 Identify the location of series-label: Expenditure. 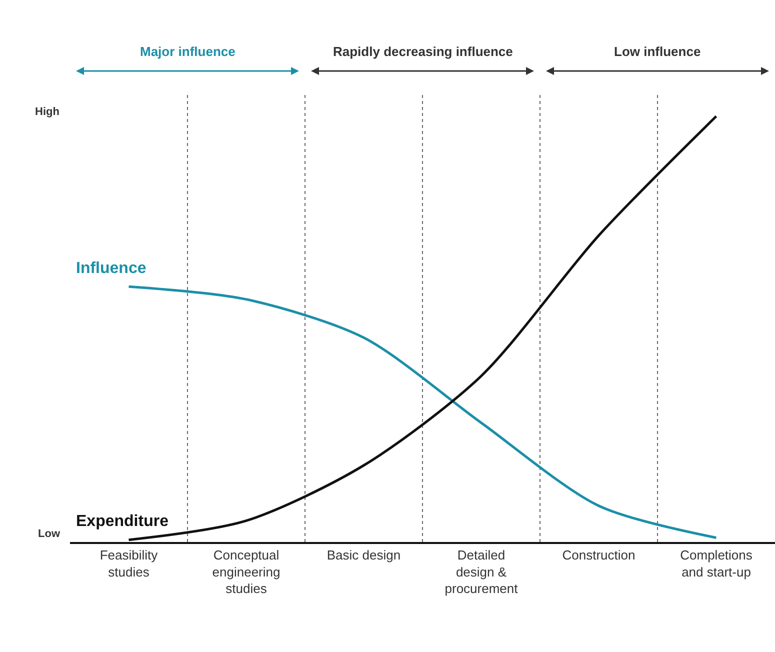
(122, 521).